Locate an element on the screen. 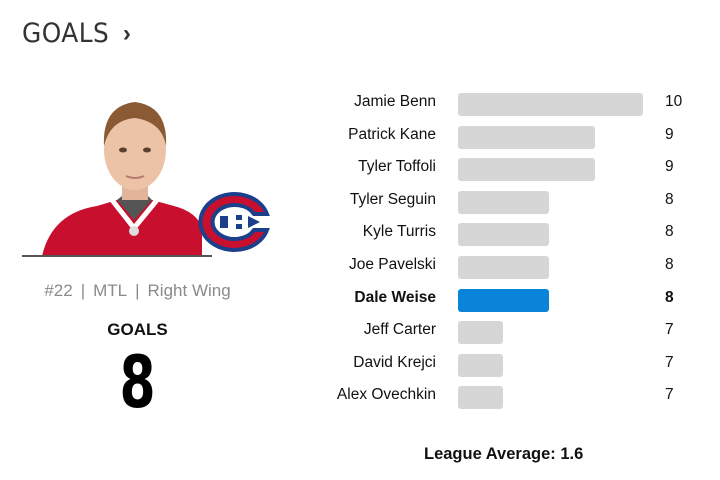 Image resolution: width=720 pixels, height=480 pixels. highlighted-bar is located at coordinates (503, 300).